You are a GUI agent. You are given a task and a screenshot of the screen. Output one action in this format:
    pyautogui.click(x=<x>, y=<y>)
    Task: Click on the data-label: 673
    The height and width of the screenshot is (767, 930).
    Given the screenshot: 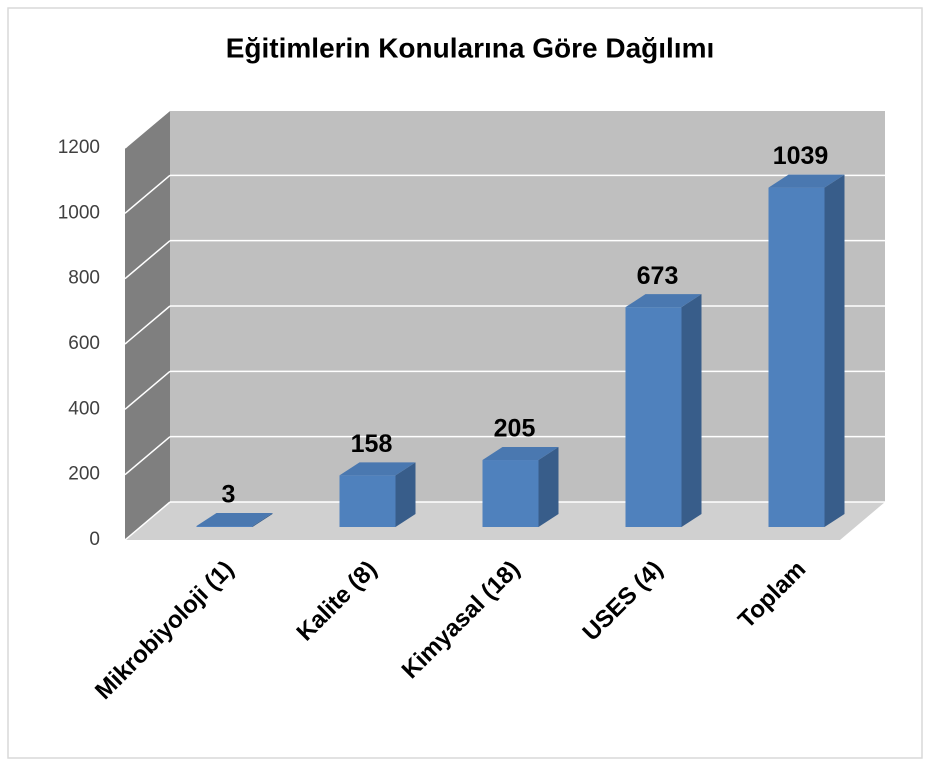 What is the action you would take?
    pyautogui.click(x=658, y=276)
    